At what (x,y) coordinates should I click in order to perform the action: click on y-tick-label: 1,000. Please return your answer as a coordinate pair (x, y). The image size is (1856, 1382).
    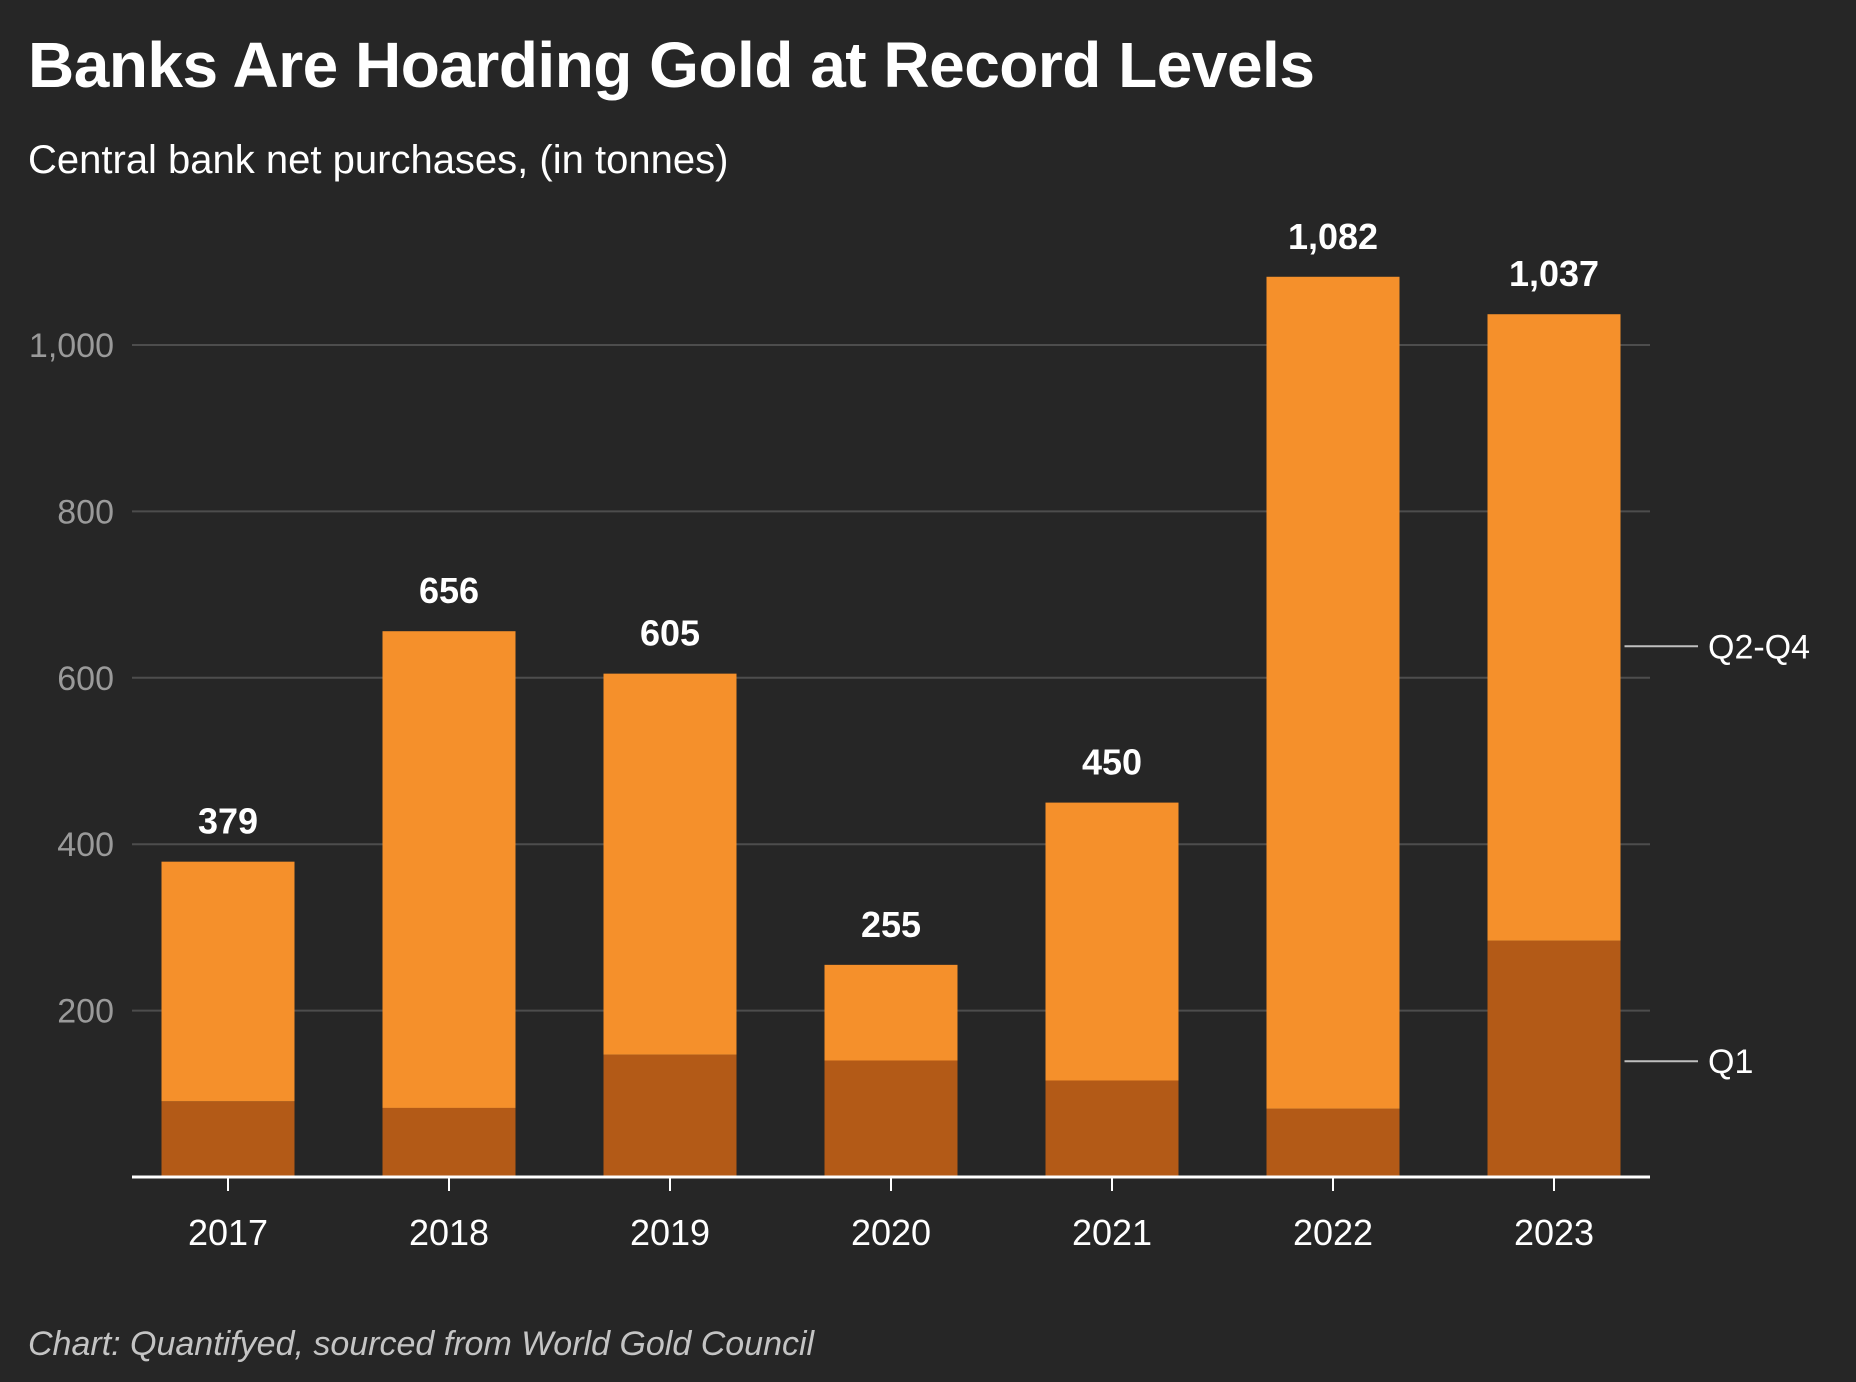
    Looking at the image, I should click on (71, 346).